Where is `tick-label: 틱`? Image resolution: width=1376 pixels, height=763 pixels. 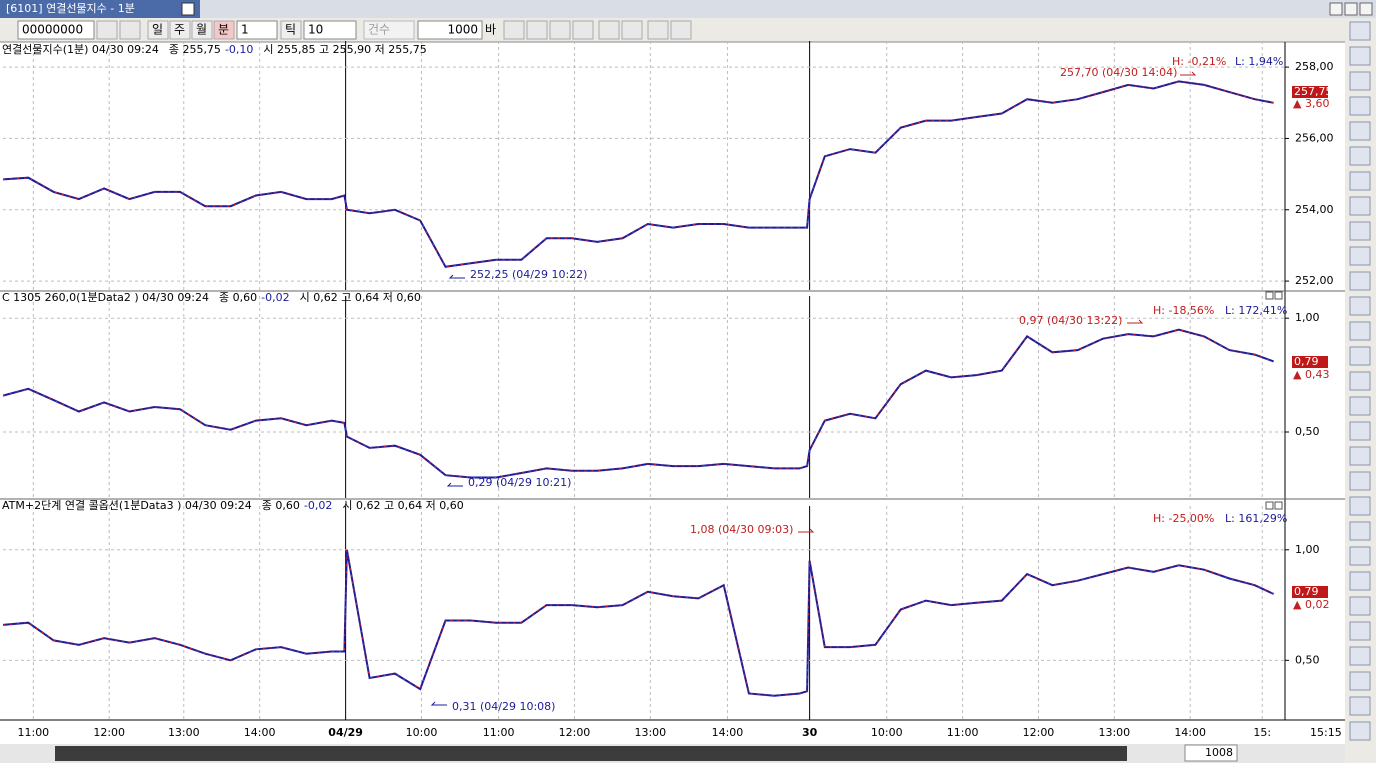 tick-label: 틱 is located at coordinates (290, 30).